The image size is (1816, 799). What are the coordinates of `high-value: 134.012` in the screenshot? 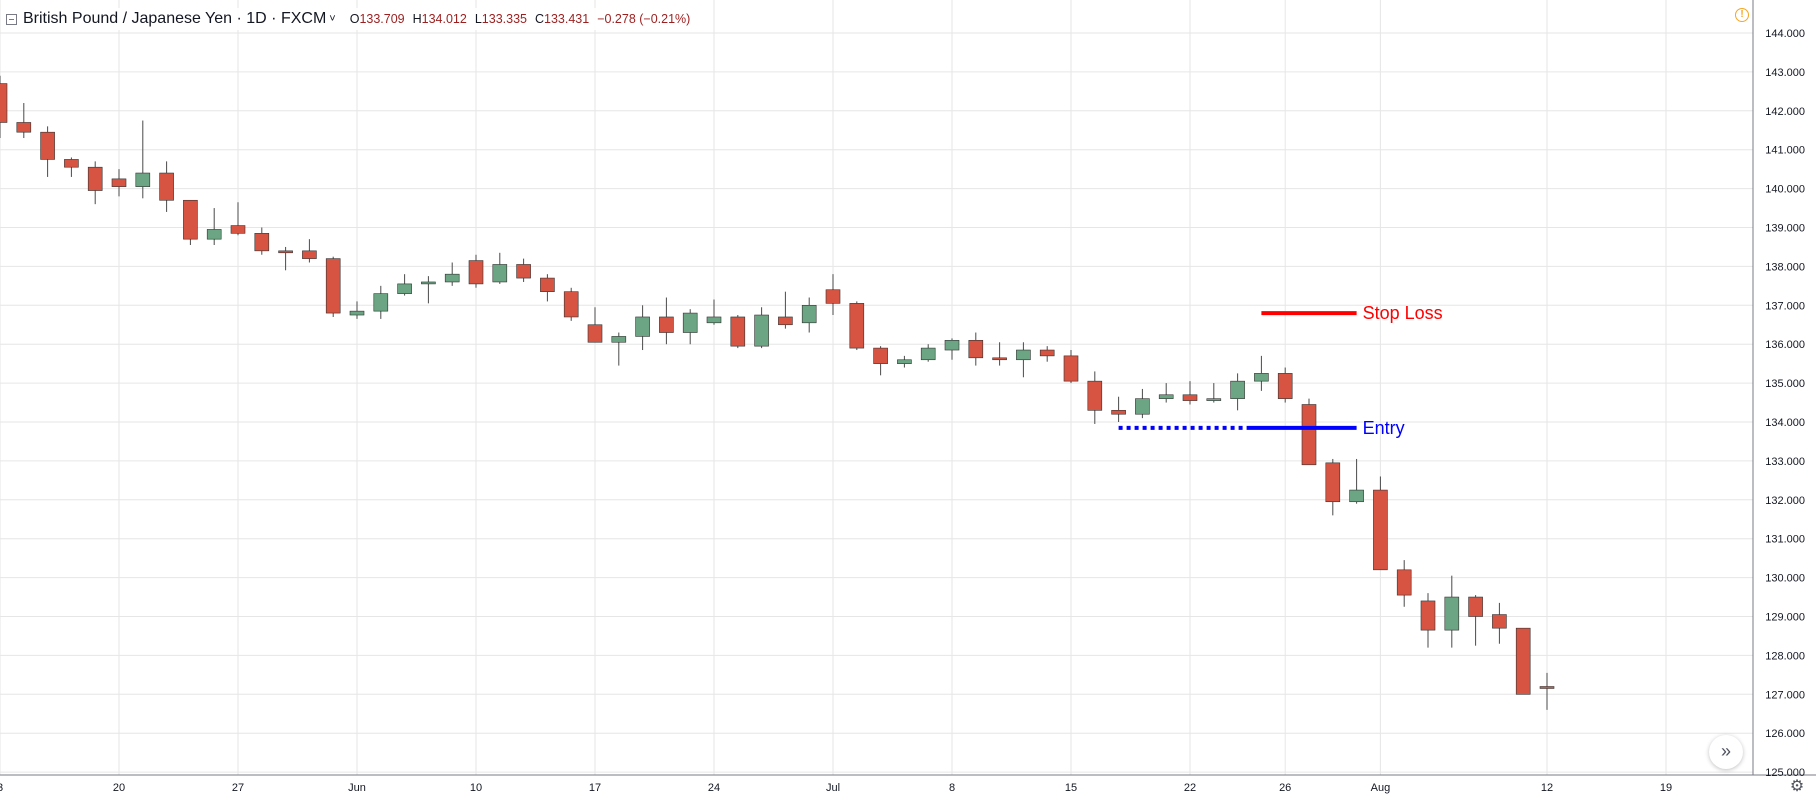 It's located at (444, 19).